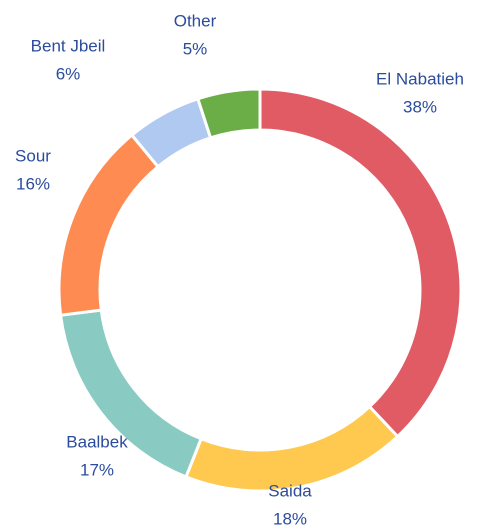 Image resolution: width=477 pixels, height=527 pixels. What do you see at coordinates (97, 441) in the screenshot?
I see `segment-label: Baalbek` at bounding box center [97, 441].